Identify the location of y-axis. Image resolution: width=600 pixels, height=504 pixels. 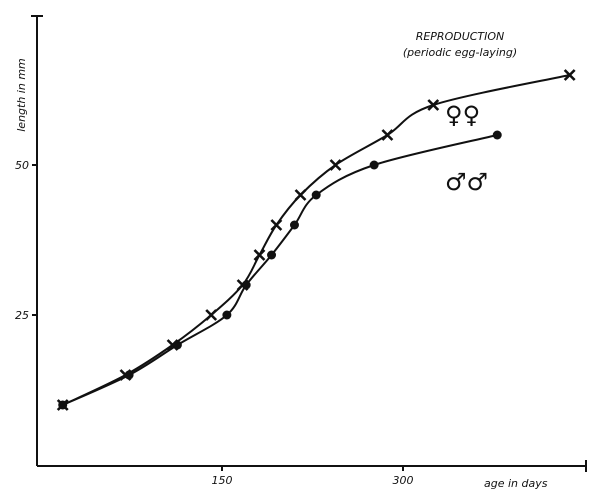
(37, 240).